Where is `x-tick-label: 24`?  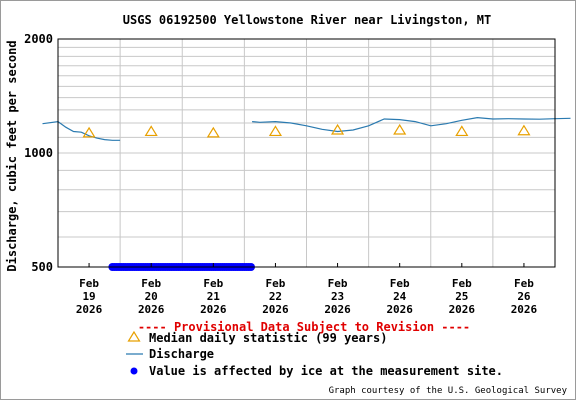
x-tick-label: 24 is located at coordinates (400, 296).